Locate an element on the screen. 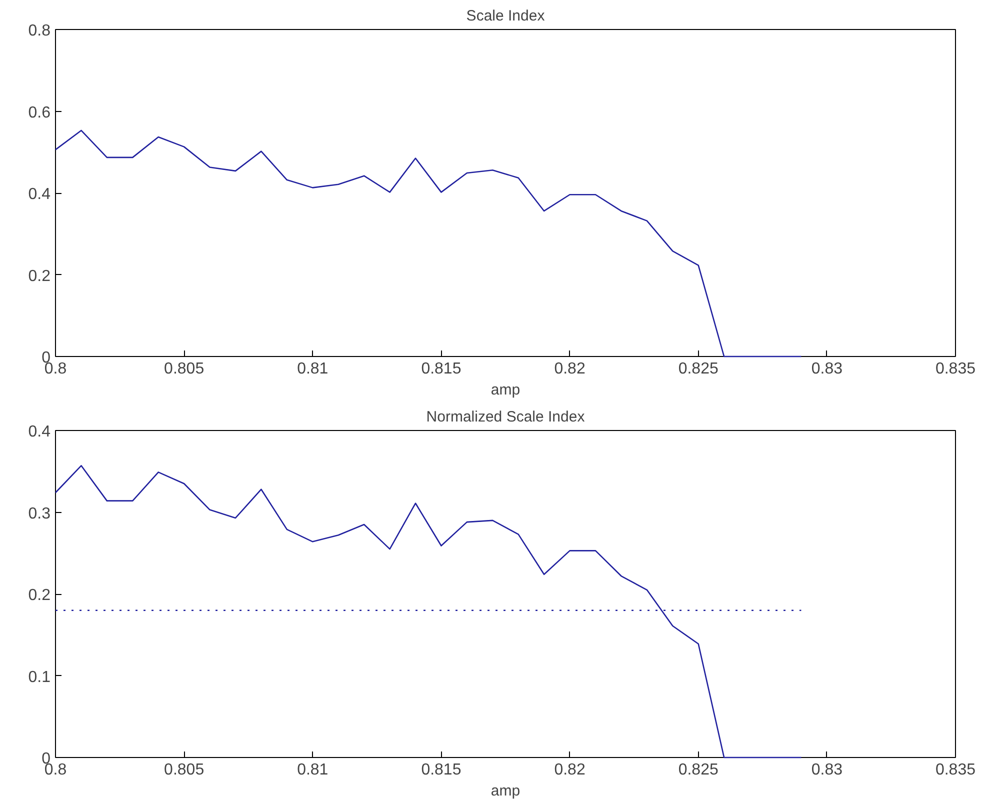  y-tick-label: 0.3 is located at coordinates (39, 513).